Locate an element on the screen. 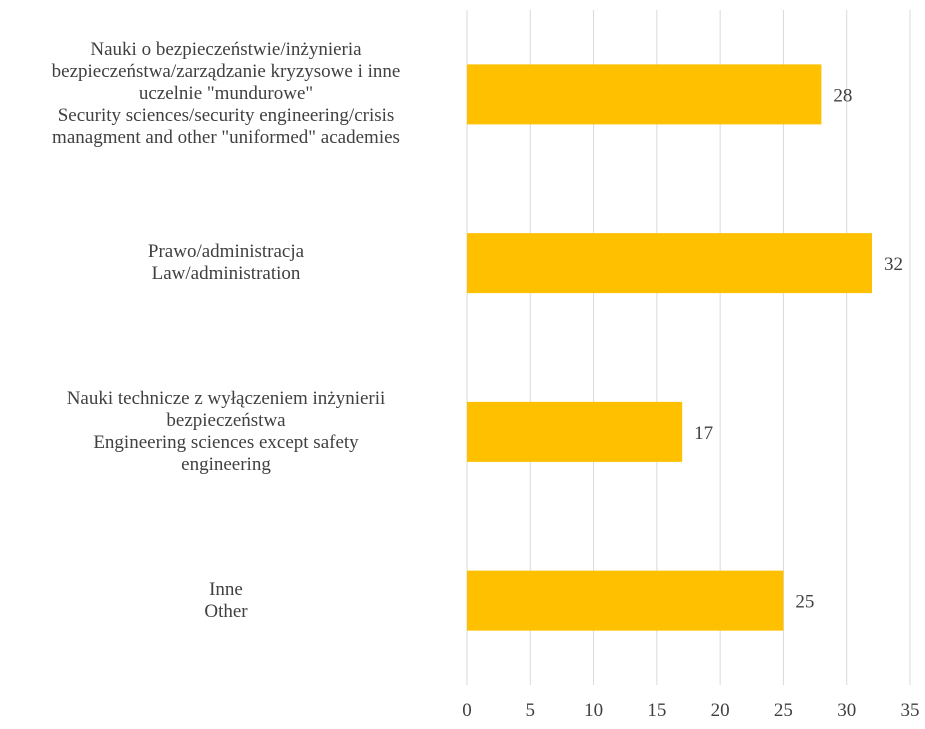  data-label: 28 is located at coordinates (842, 95).